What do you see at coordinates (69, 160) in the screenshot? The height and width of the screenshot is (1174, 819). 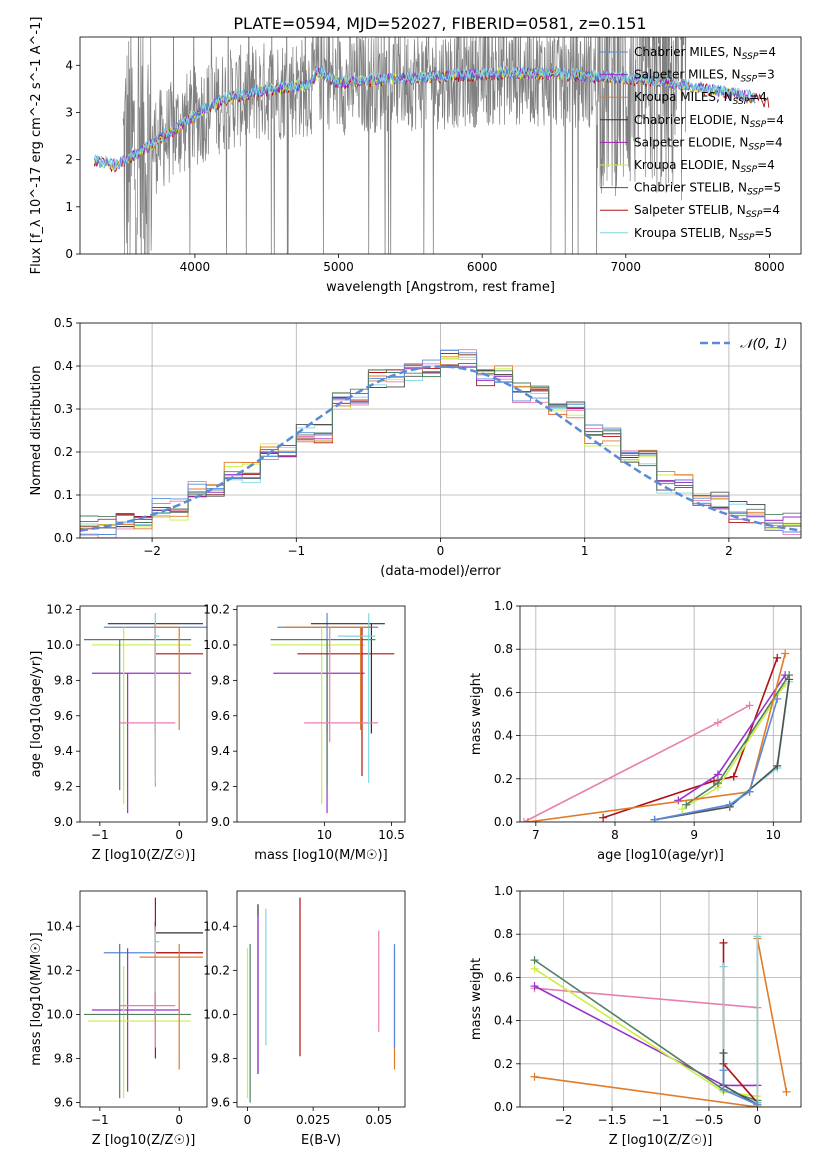 I see `y-tick-label: 2` at bounding box center [69, 160].